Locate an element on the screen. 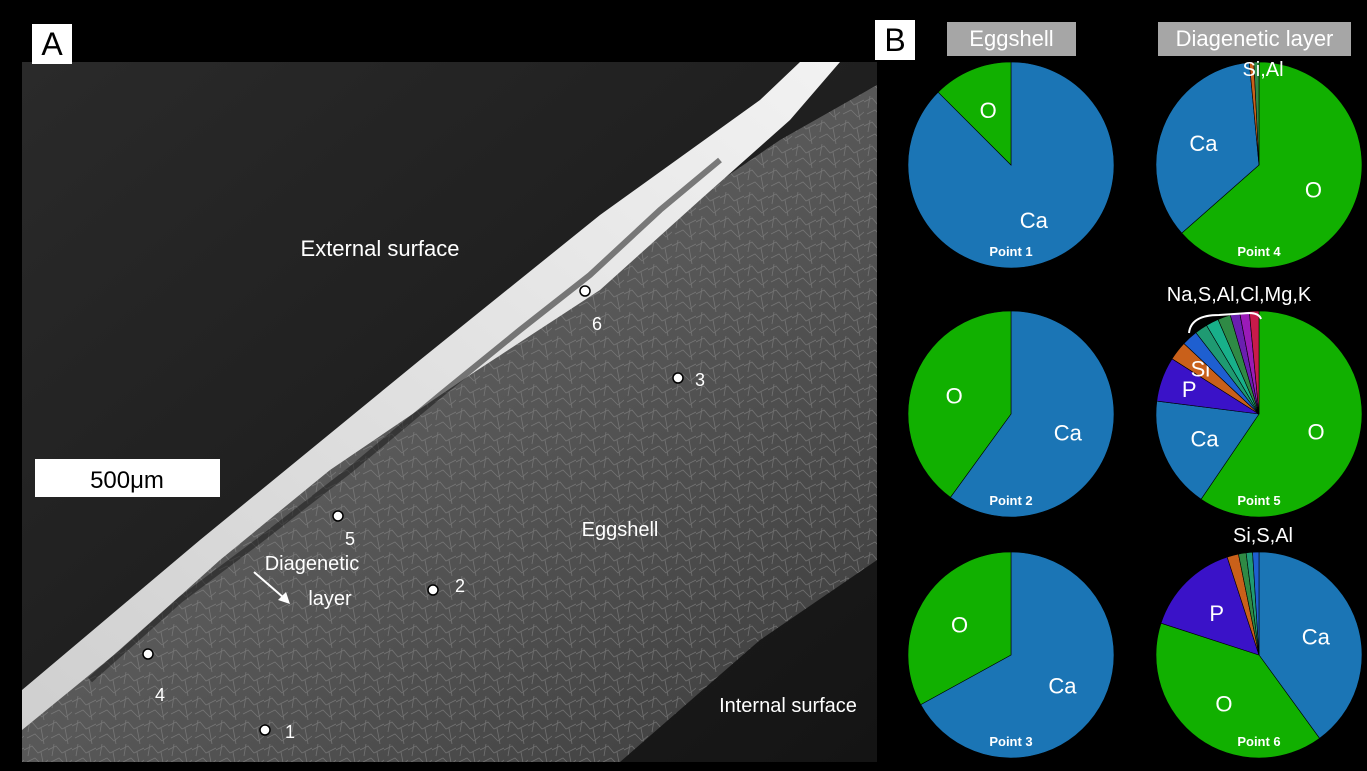 This screenshot has width=1367, height=771. panel-b-letter: B is located at coordinates (895, 40).